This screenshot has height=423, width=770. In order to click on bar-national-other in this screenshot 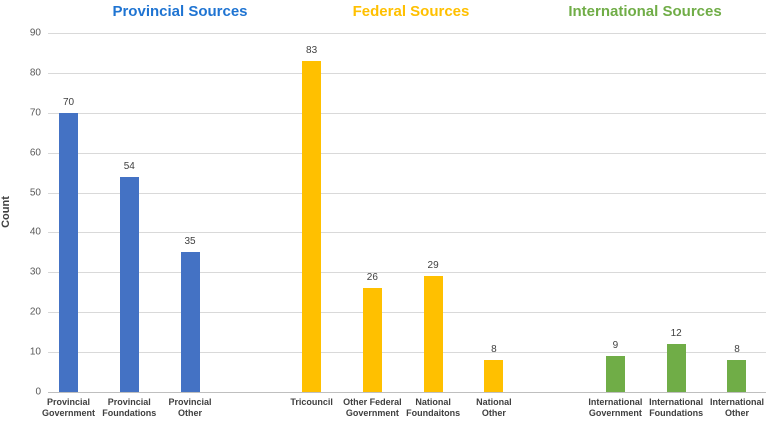, I will do `click(494, 376)`.